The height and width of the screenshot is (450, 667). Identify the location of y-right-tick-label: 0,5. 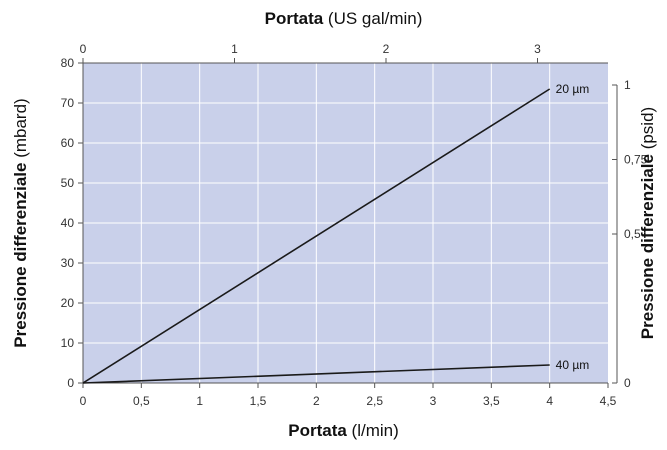
(632, 234).